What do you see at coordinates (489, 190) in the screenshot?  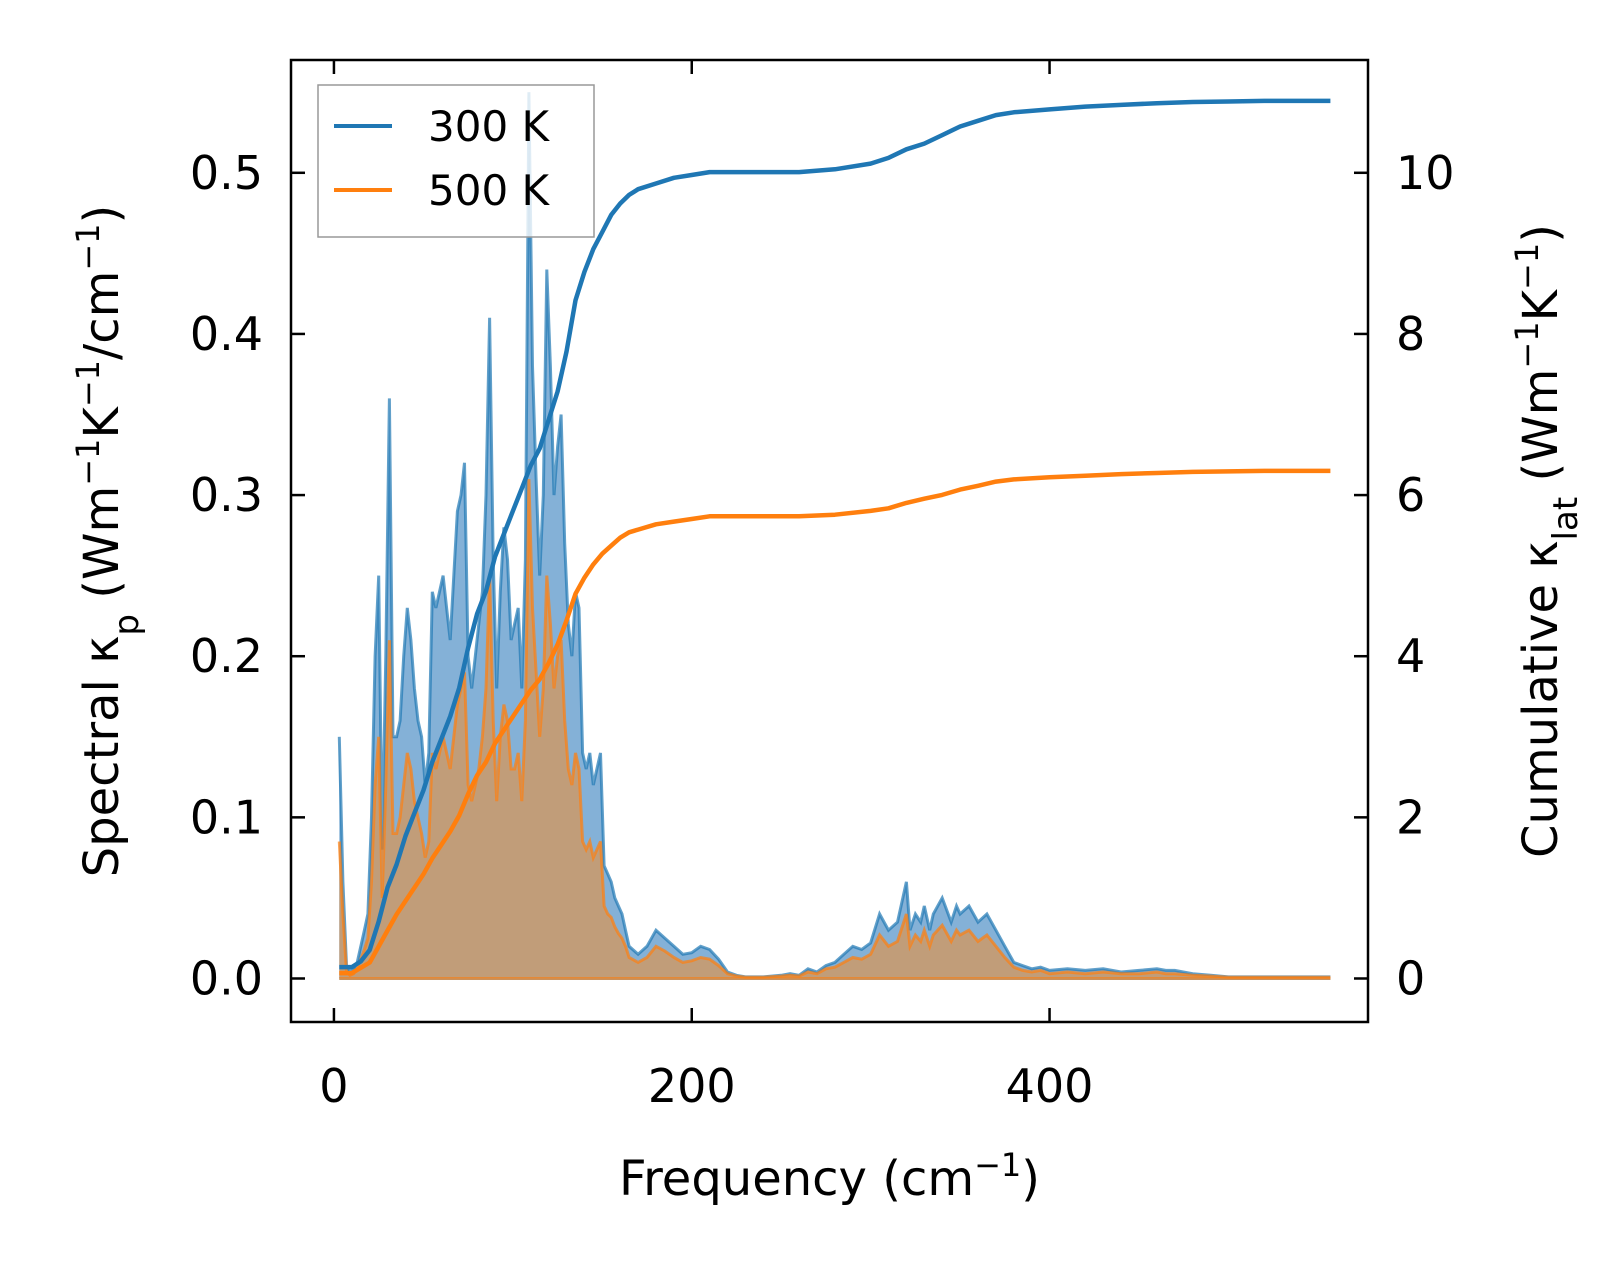 I see `legend-label-500k: 500 K` at bounding box center [489, 190].